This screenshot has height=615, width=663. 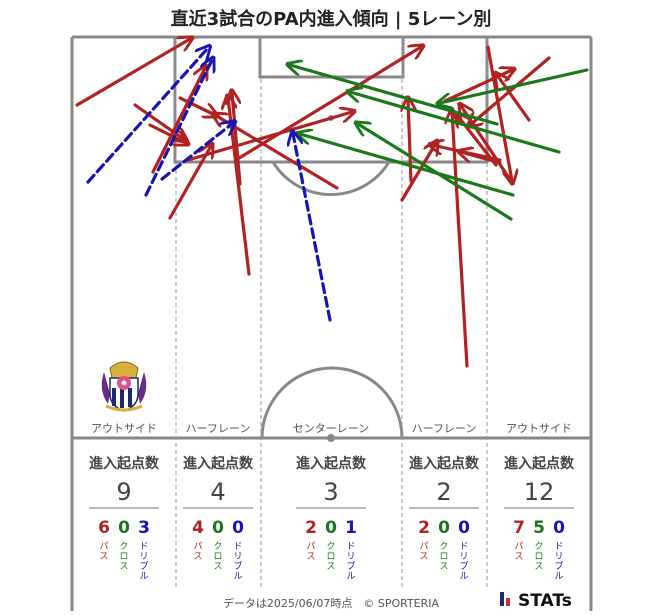 What do you see at coordinates (123, 492) in the screenshot?
I see `lane-total-value: 9` at bounding box center [123, 492].